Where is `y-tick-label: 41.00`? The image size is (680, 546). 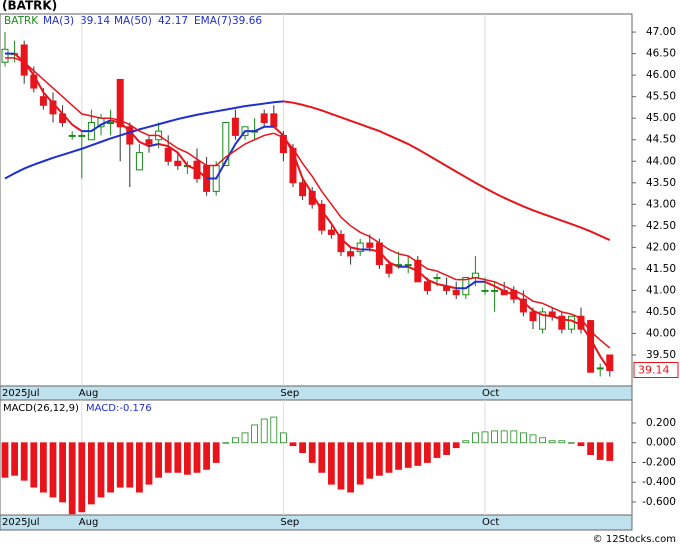
y-tick-label: 41.00 is located at coordinates (661, 290).